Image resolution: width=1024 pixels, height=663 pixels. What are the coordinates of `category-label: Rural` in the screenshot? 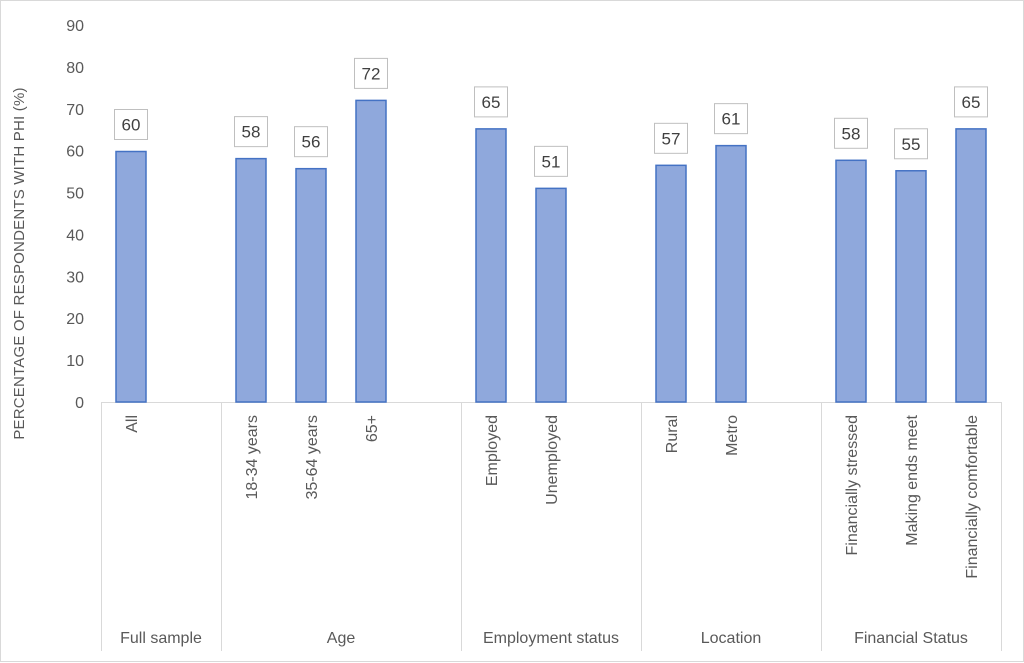 It's located at (672, 434).